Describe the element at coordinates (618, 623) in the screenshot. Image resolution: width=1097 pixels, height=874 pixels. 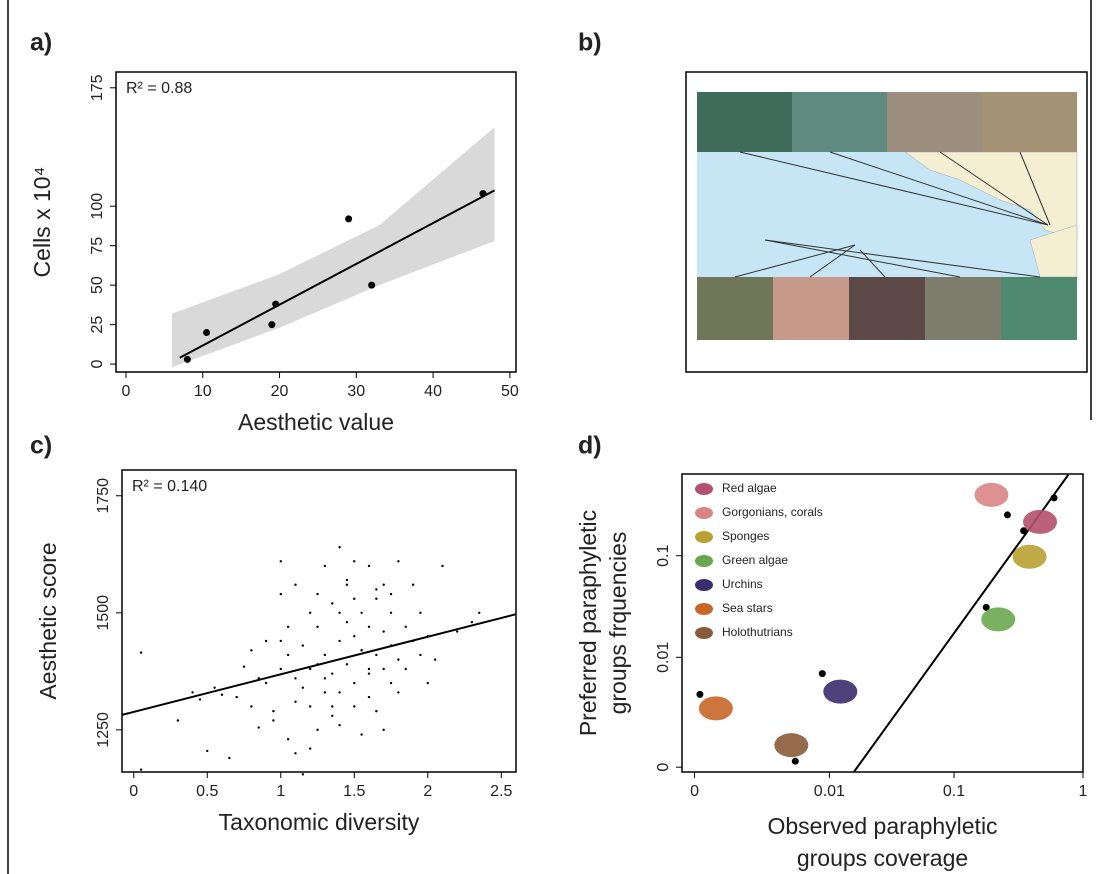
I see `y-axis-title: groups frquencies` at that location.